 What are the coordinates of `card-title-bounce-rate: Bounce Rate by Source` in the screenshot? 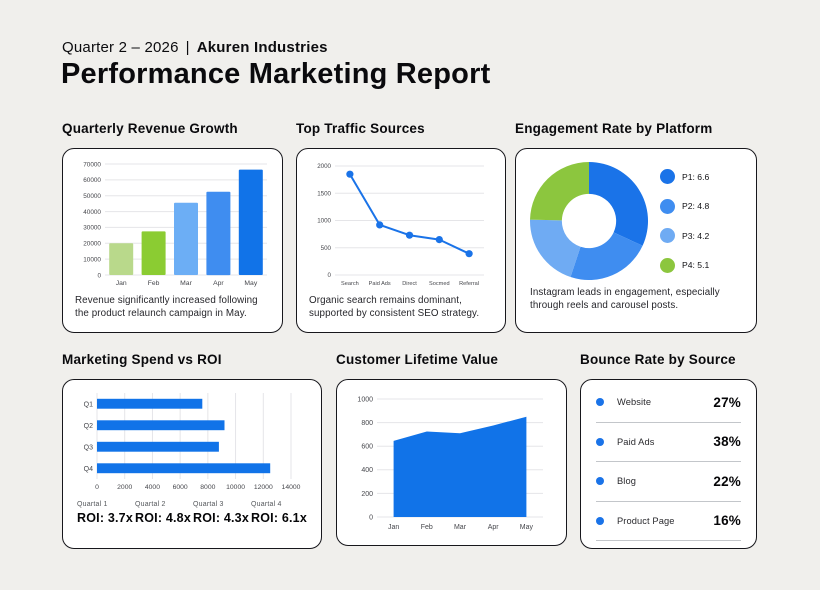 It's located at (658, 359).